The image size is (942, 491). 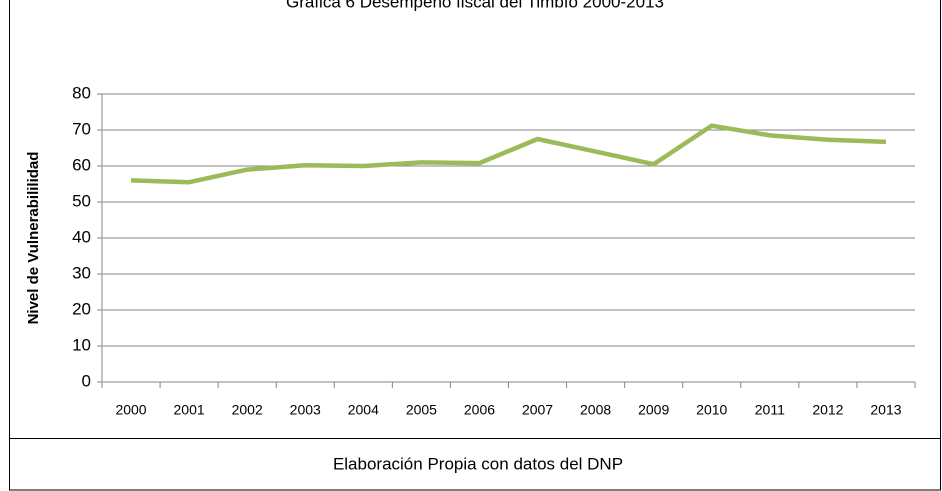 What do you see at coordinates (86, 380) in the screenshot?
I see `y-tick-label: 0` at bounding box center [86, 380].